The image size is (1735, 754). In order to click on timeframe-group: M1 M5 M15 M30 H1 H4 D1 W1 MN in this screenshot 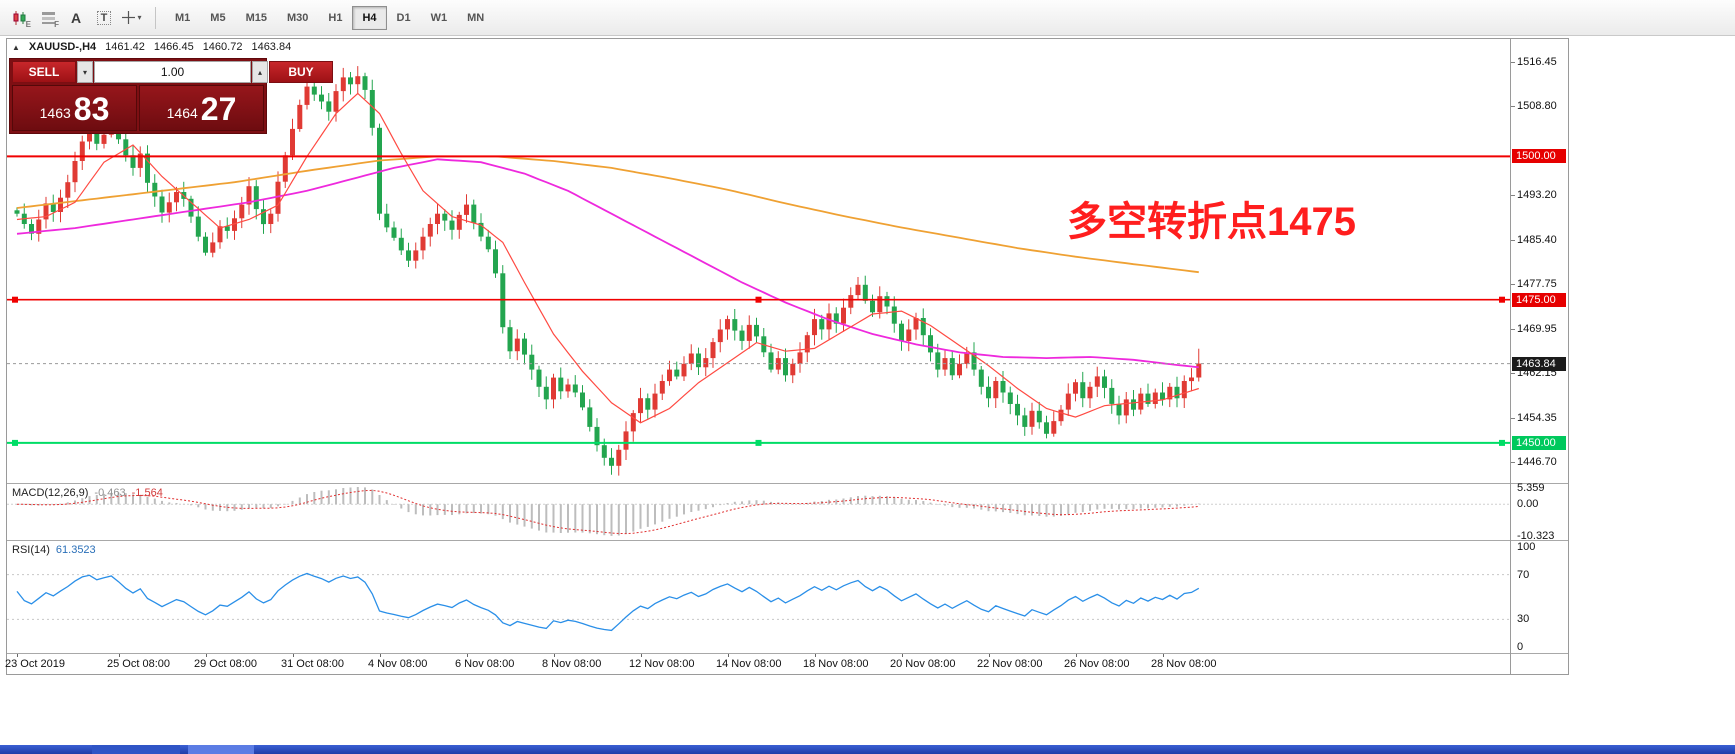, I will do `click(329, 17)`.